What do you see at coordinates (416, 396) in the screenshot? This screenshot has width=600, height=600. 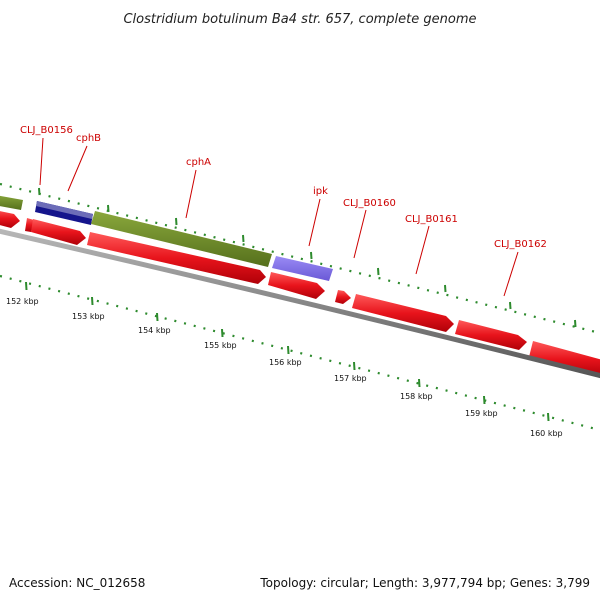 I see `kbp-label: 158 kbp` at bounding box center [416, 396].